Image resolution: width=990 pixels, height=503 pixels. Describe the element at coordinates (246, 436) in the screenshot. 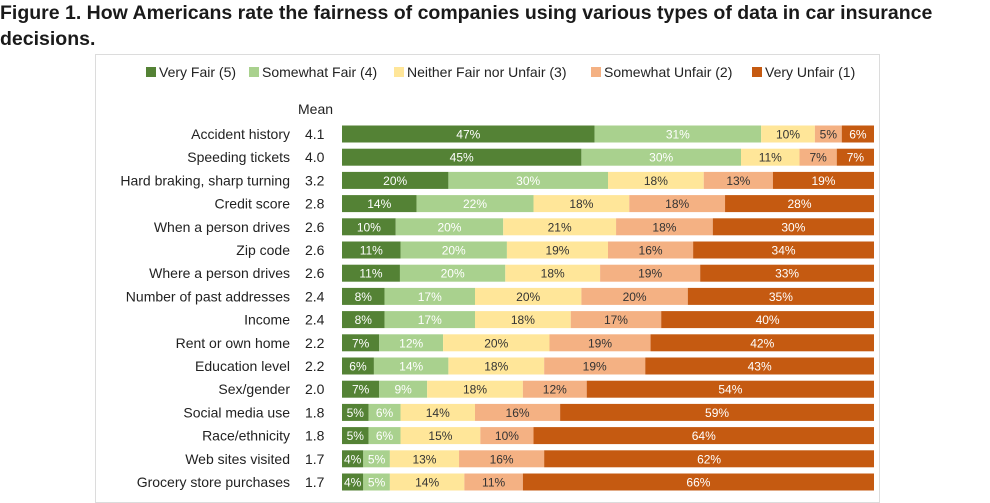

I see `category-label: Race/ethnicity` at that location.